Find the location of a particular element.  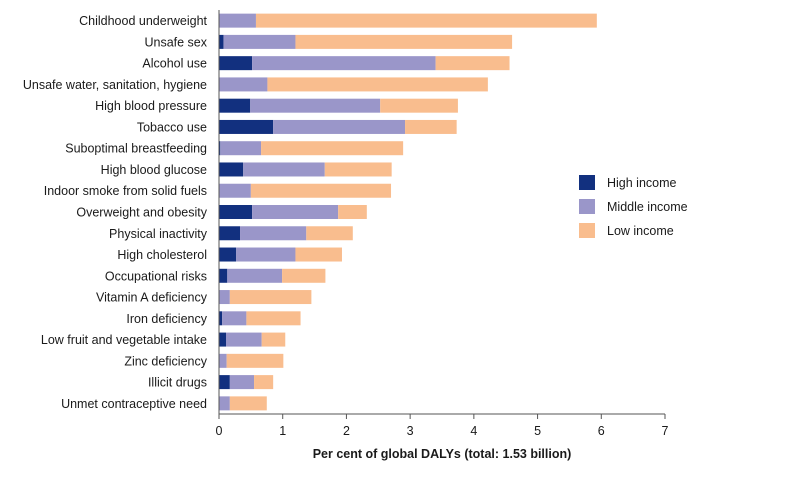

bar-low-income-unsafe-sex is located at coordinates (404, 41).